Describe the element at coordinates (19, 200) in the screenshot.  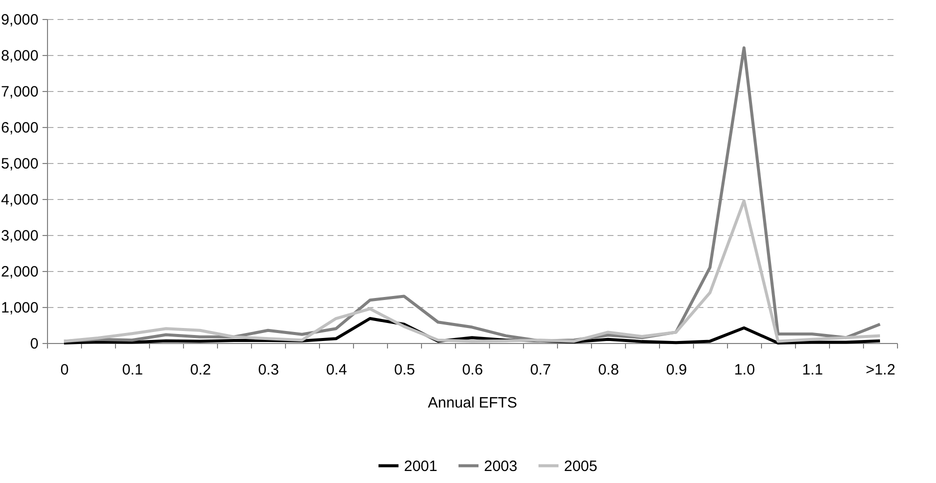
I see `y-tick-label: 4,000` at that location.